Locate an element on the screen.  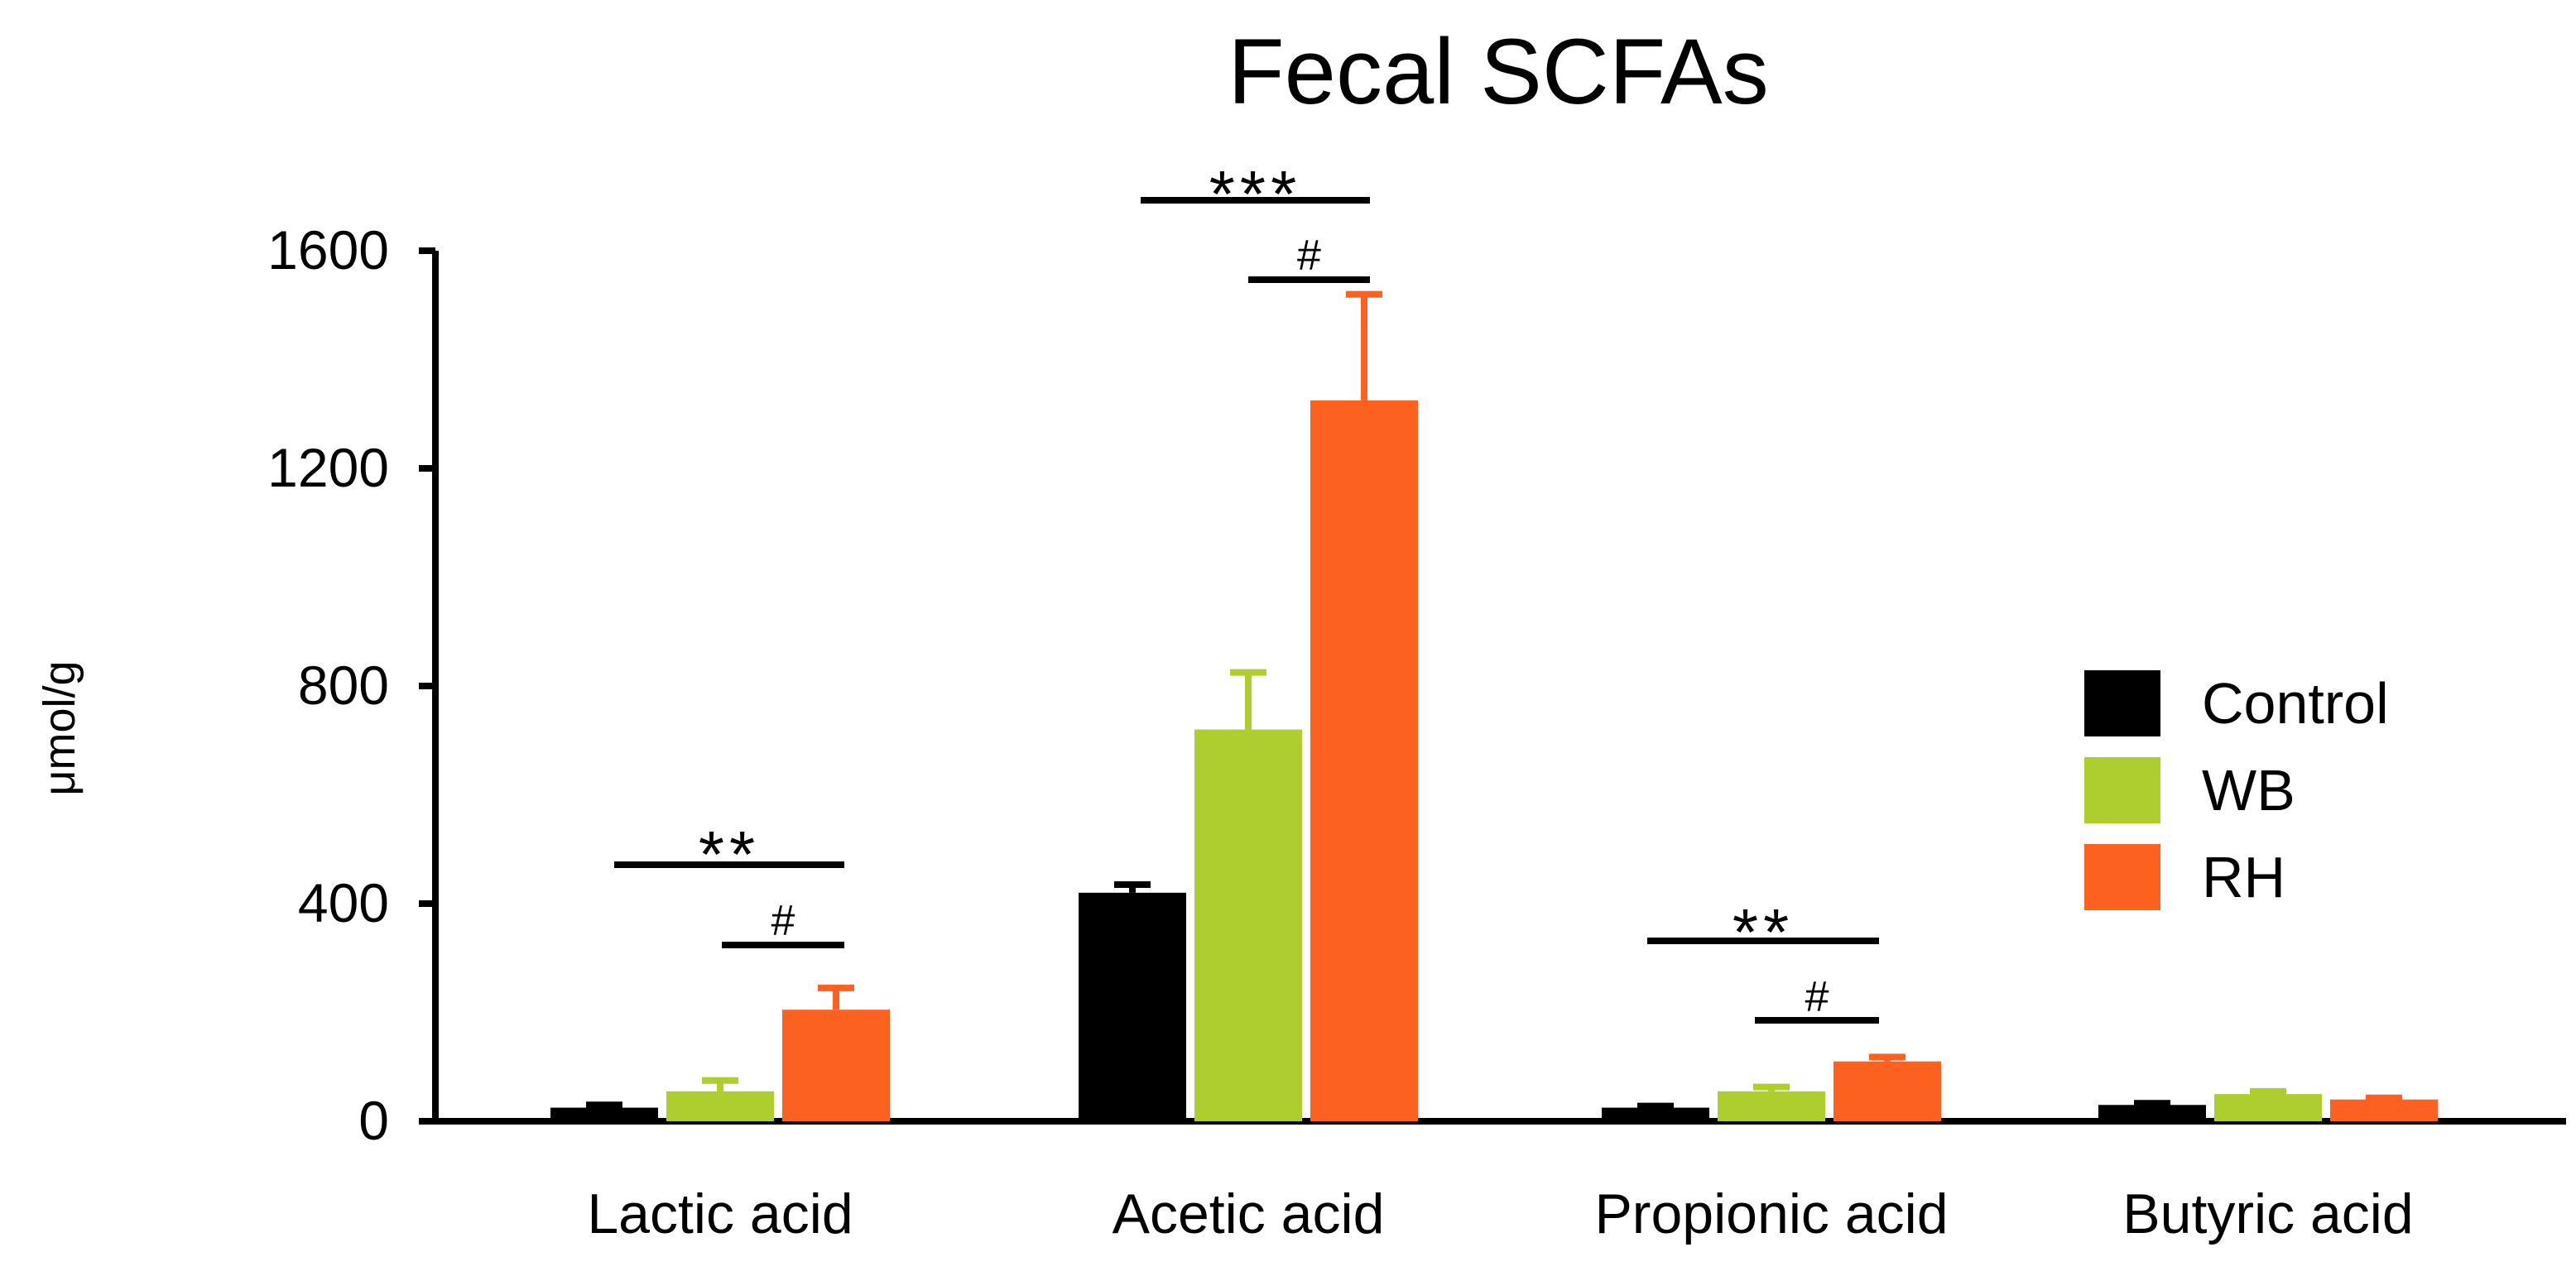
category-label: Butyric acid is located at coordinates (2267, 1213).